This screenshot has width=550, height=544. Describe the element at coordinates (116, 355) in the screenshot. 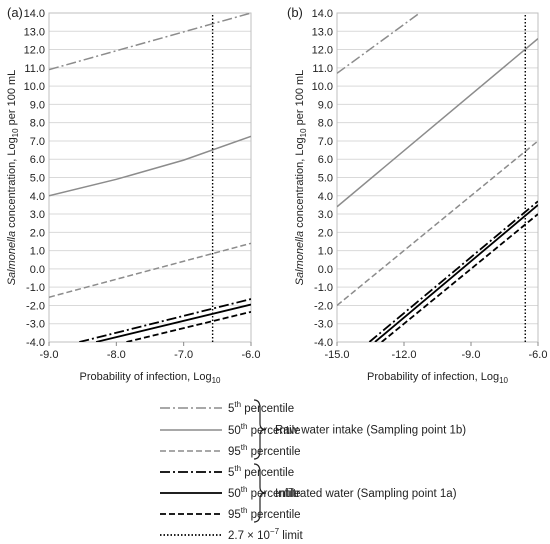

I see `x-tick-label: -8.0` at that location.